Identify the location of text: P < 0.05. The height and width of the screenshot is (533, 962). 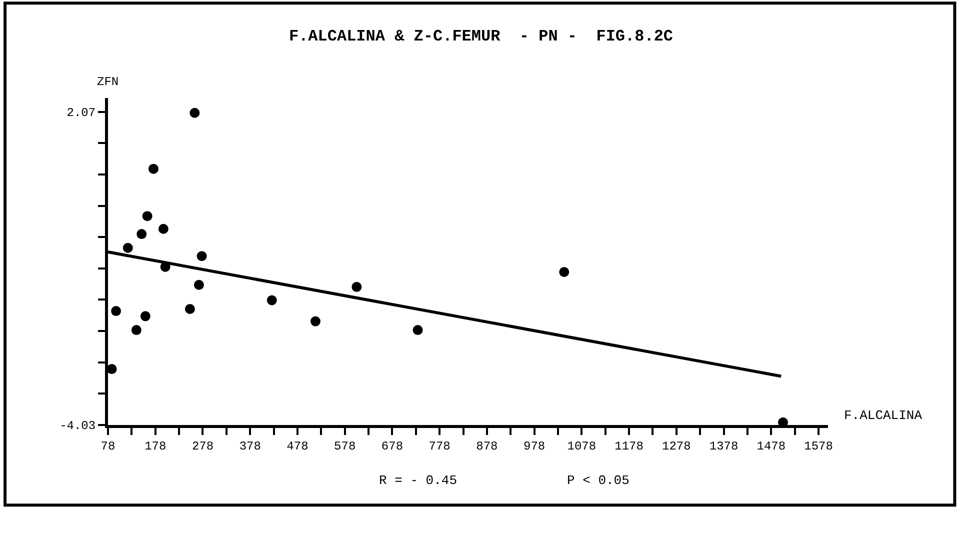
(598, 480).